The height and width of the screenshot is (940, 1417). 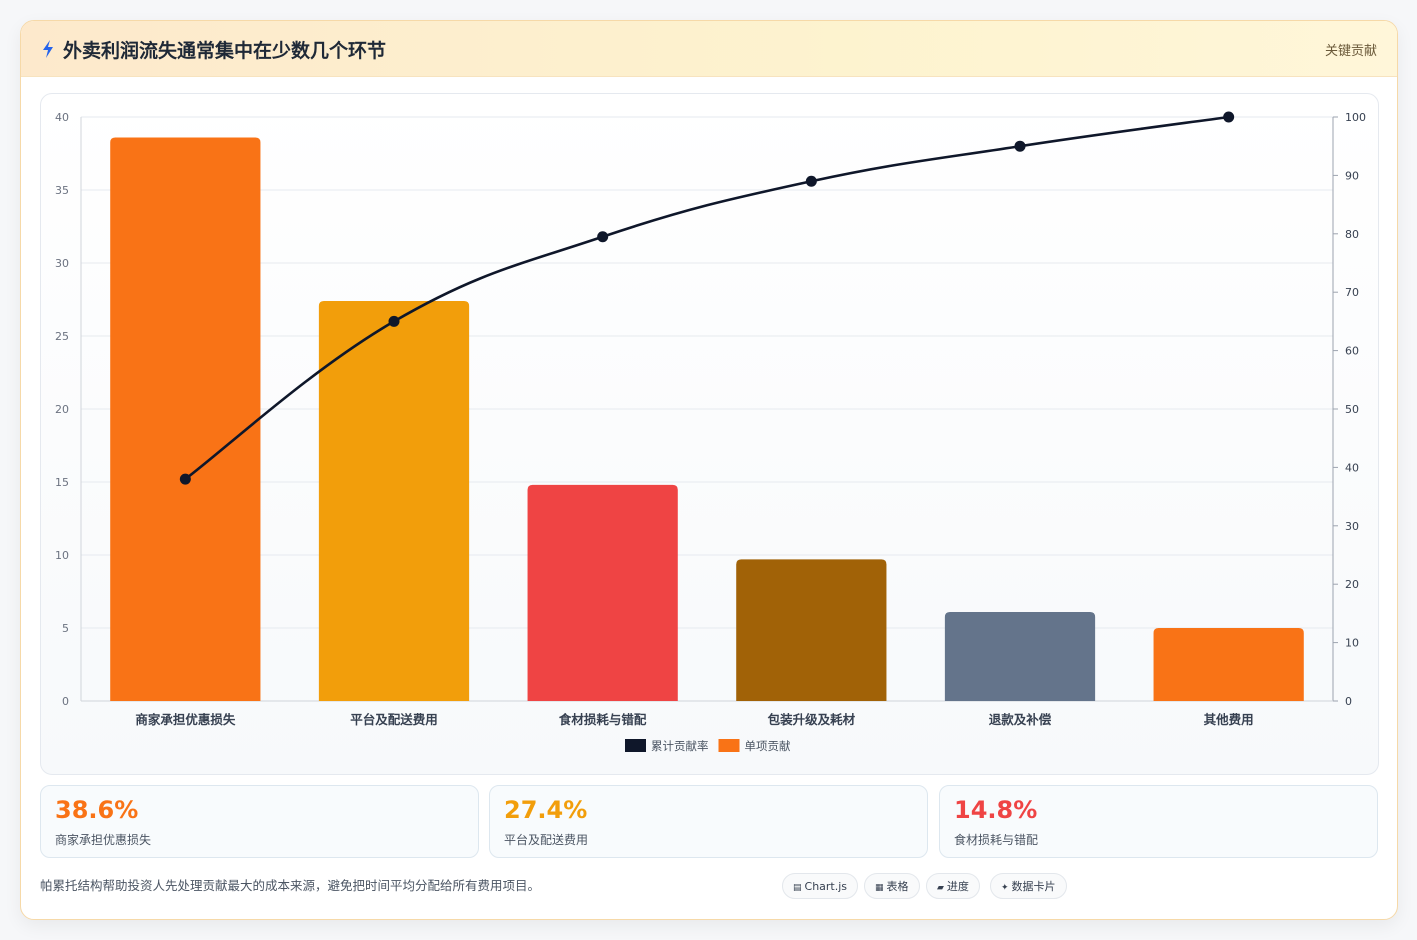 What do you see at coordinates (225, 51) in the screenshot?
I see `page-title: 外卖利润流失通常集中在少数几个环节` at bounding box center [225, 51].